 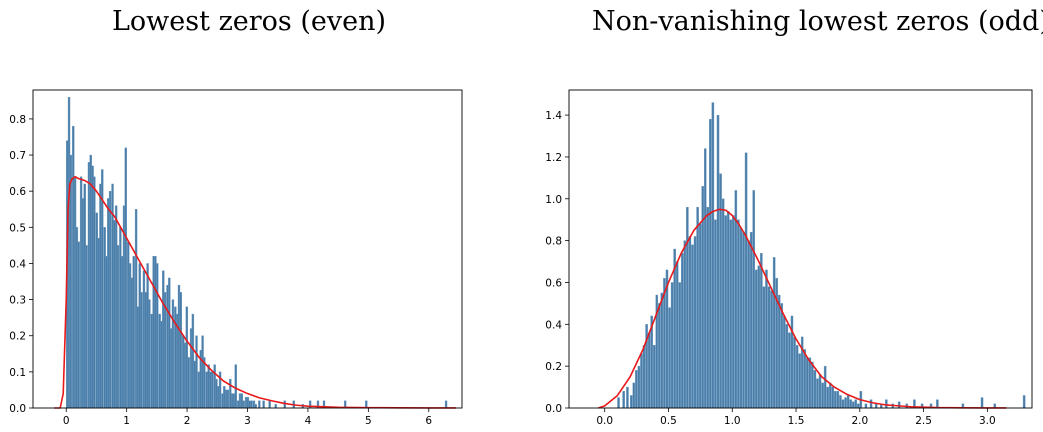 What do you see at coordinates (428, 421) in the screenshot?
I see `x-tick-label: 6` at bounding box center [428, 421].